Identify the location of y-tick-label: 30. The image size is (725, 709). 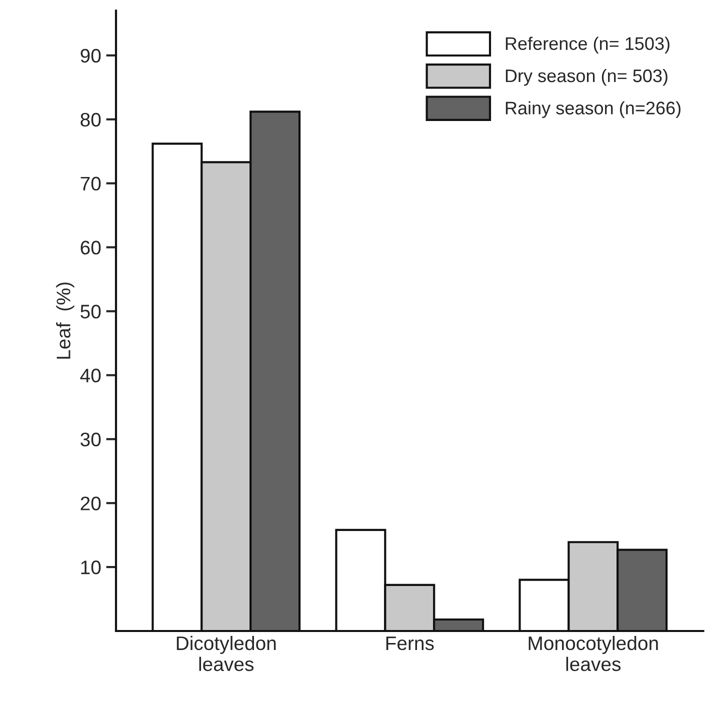
(90, 439).